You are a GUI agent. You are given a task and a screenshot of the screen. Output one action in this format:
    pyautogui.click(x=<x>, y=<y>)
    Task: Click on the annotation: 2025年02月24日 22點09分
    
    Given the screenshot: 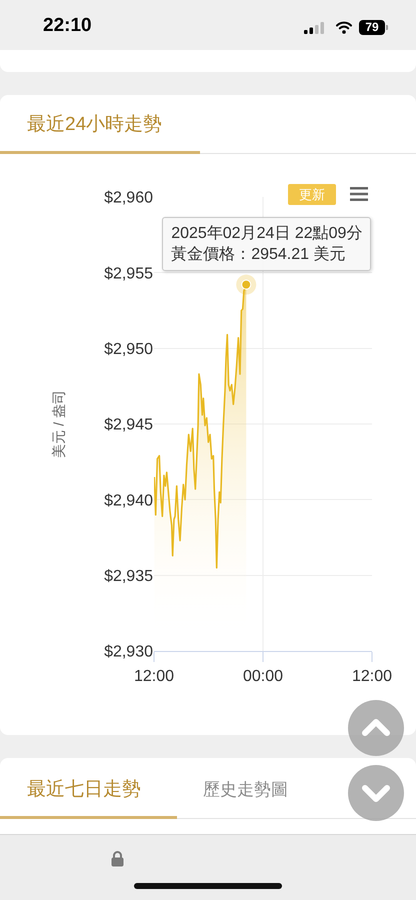 What is the action you would take?
    pyautogui.click(x=266, y=234)
    